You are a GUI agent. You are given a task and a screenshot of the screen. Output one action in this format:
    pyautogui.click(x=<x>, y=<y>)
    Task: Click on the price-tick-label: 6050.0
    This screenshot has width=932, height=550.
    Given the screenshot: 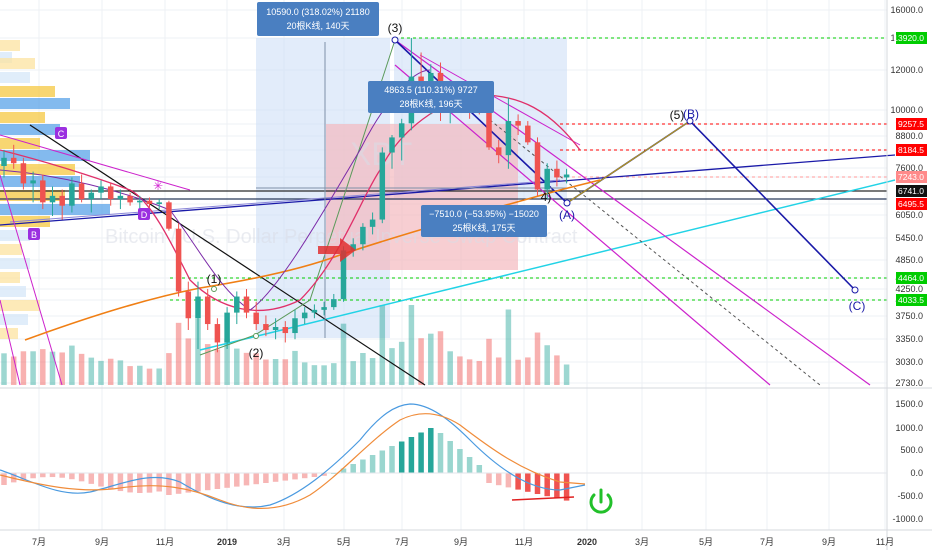 What is the action you would take?
    pyautogui.click(x=909, y=215)
    